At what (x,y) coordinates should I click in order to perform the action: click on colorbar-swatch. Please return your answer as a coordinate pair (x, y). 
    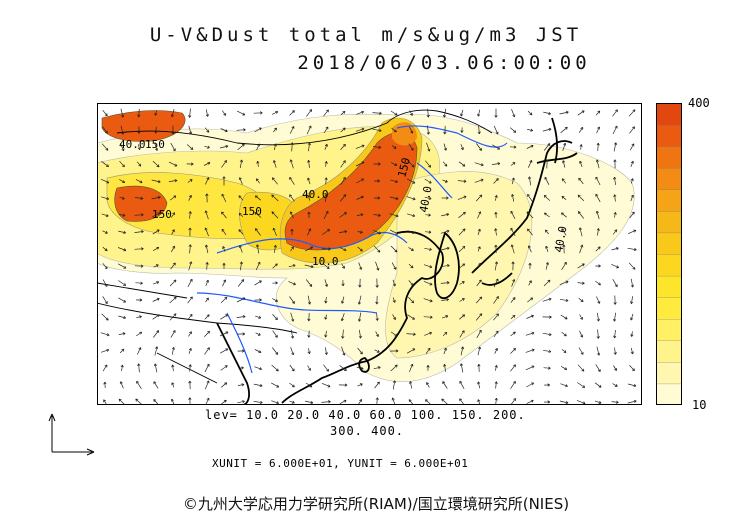
    Looking at the image, I should click on (669, 329).